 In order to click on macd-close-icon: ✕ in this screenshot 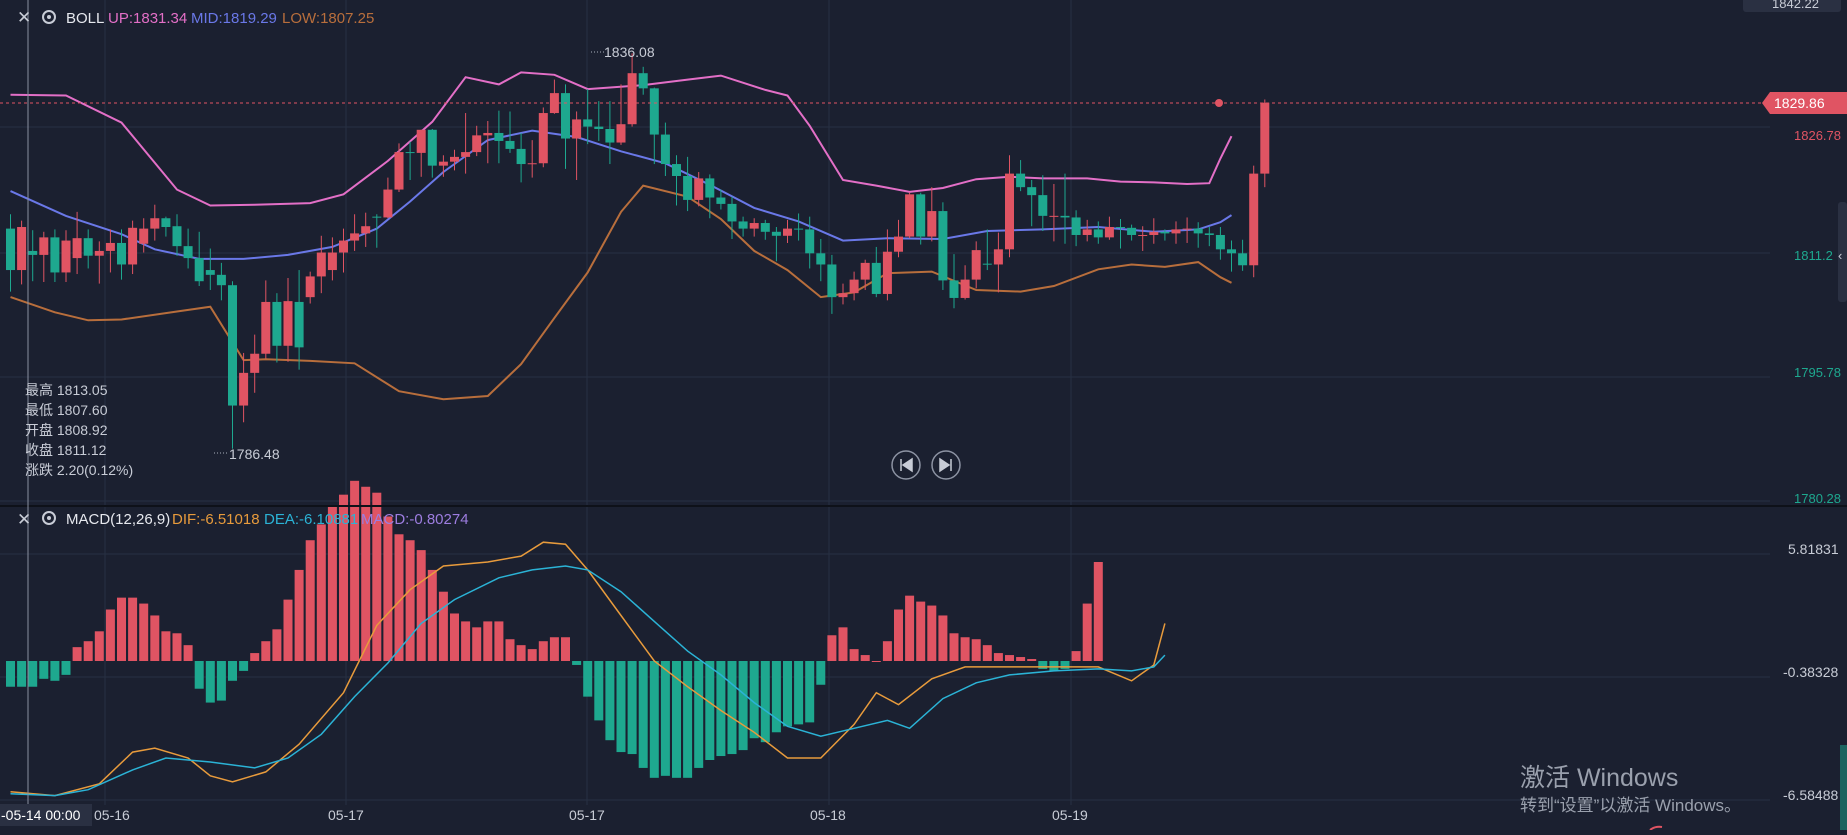, I will do `click(24, 519)`.